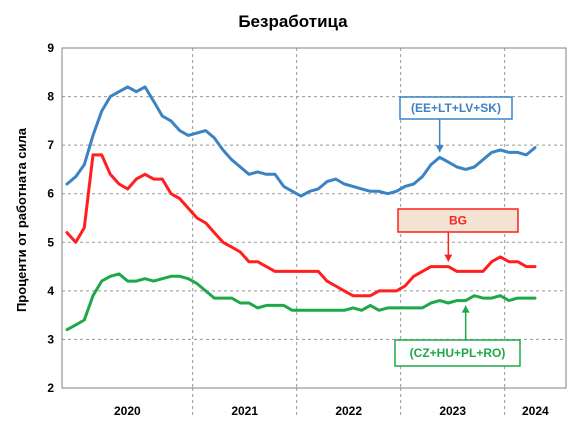  I want to click on callout-label: BG, so click(458, 221).